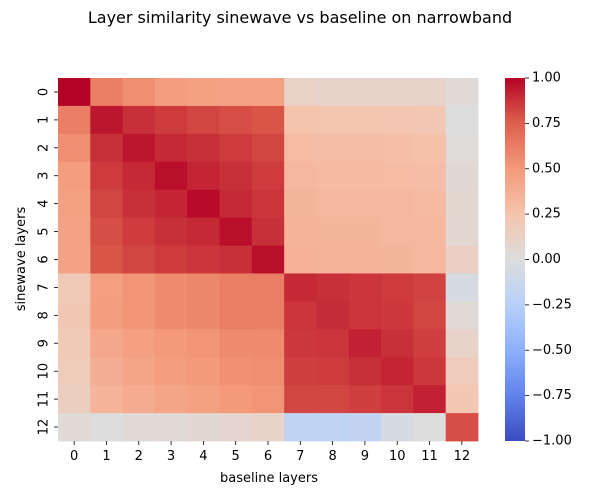 This screenshot has height=500, width=600. I want to click on x-tick-label: 0, so click(74, 456).